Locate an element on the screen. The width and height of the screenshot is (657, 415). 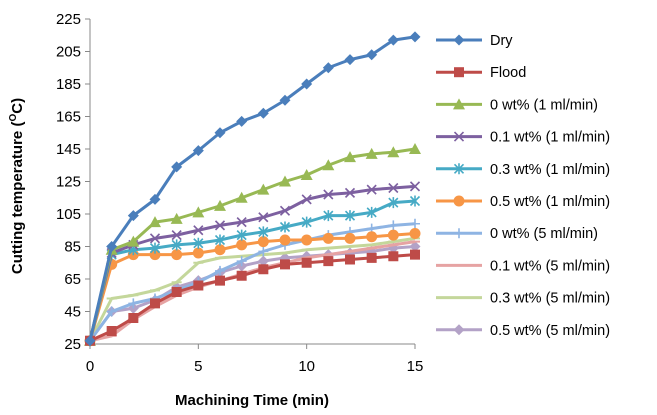
legend-entry: 0.3 wt% (5 ml/min) is located at coordinates (523, 299).